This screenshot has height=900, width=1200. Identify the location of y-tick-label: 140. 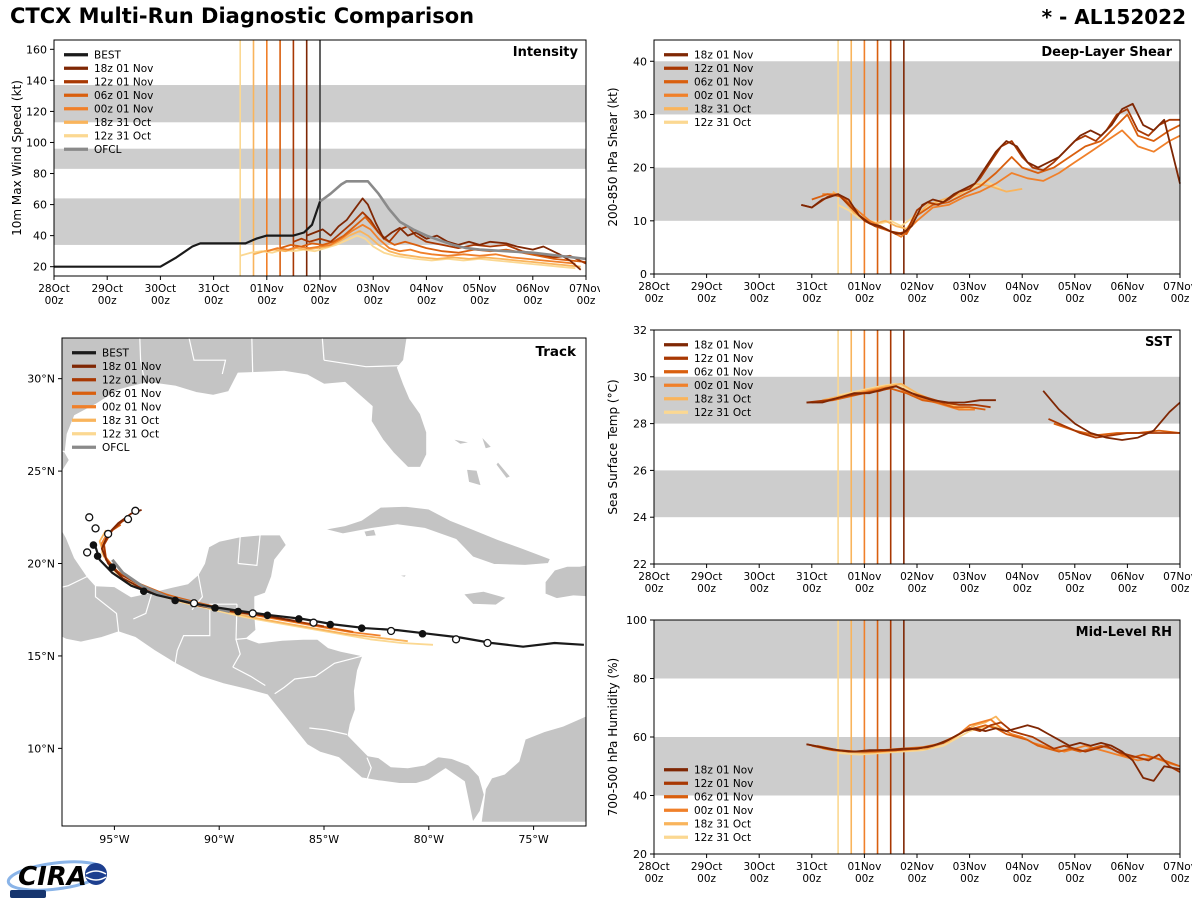
(36, 80).